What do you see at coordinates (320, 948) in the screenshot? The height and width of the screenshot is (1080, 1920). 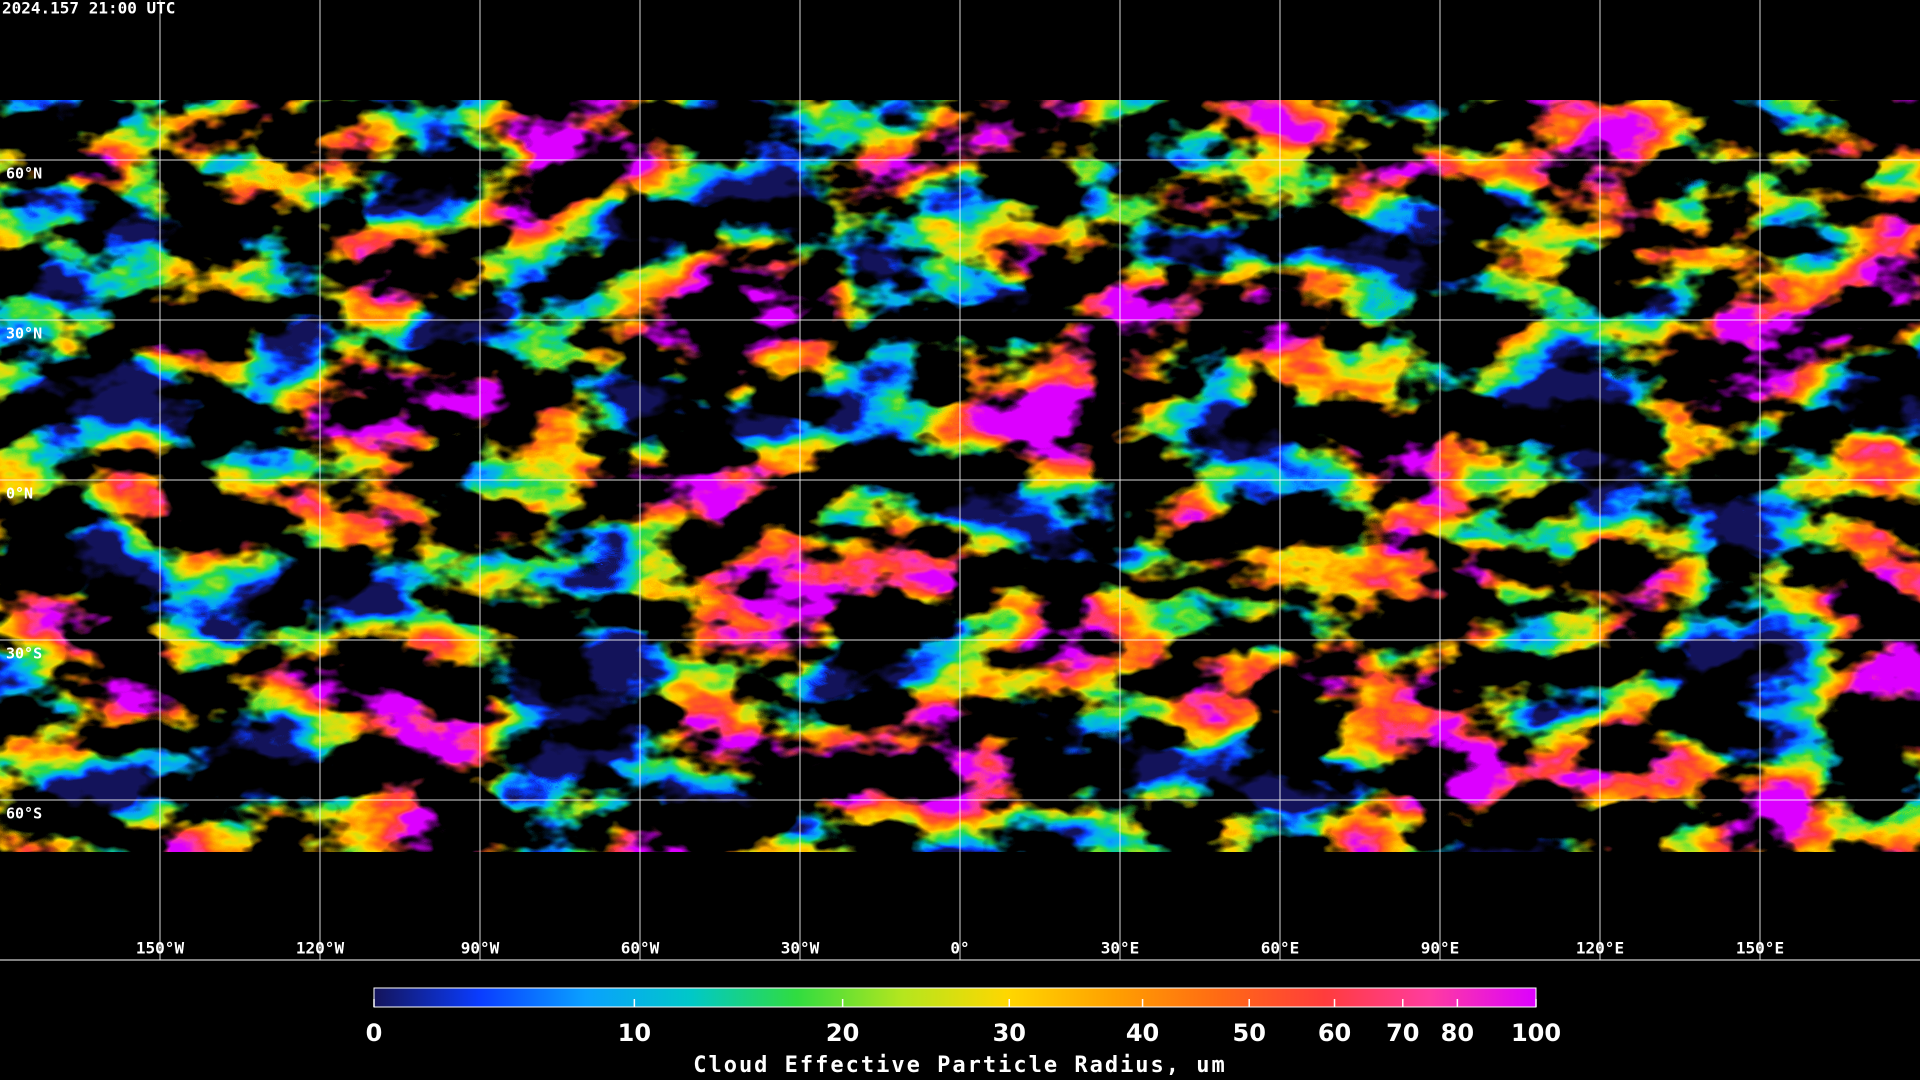 I see `lon-label: 120°W` at bounding box center [320, 948].